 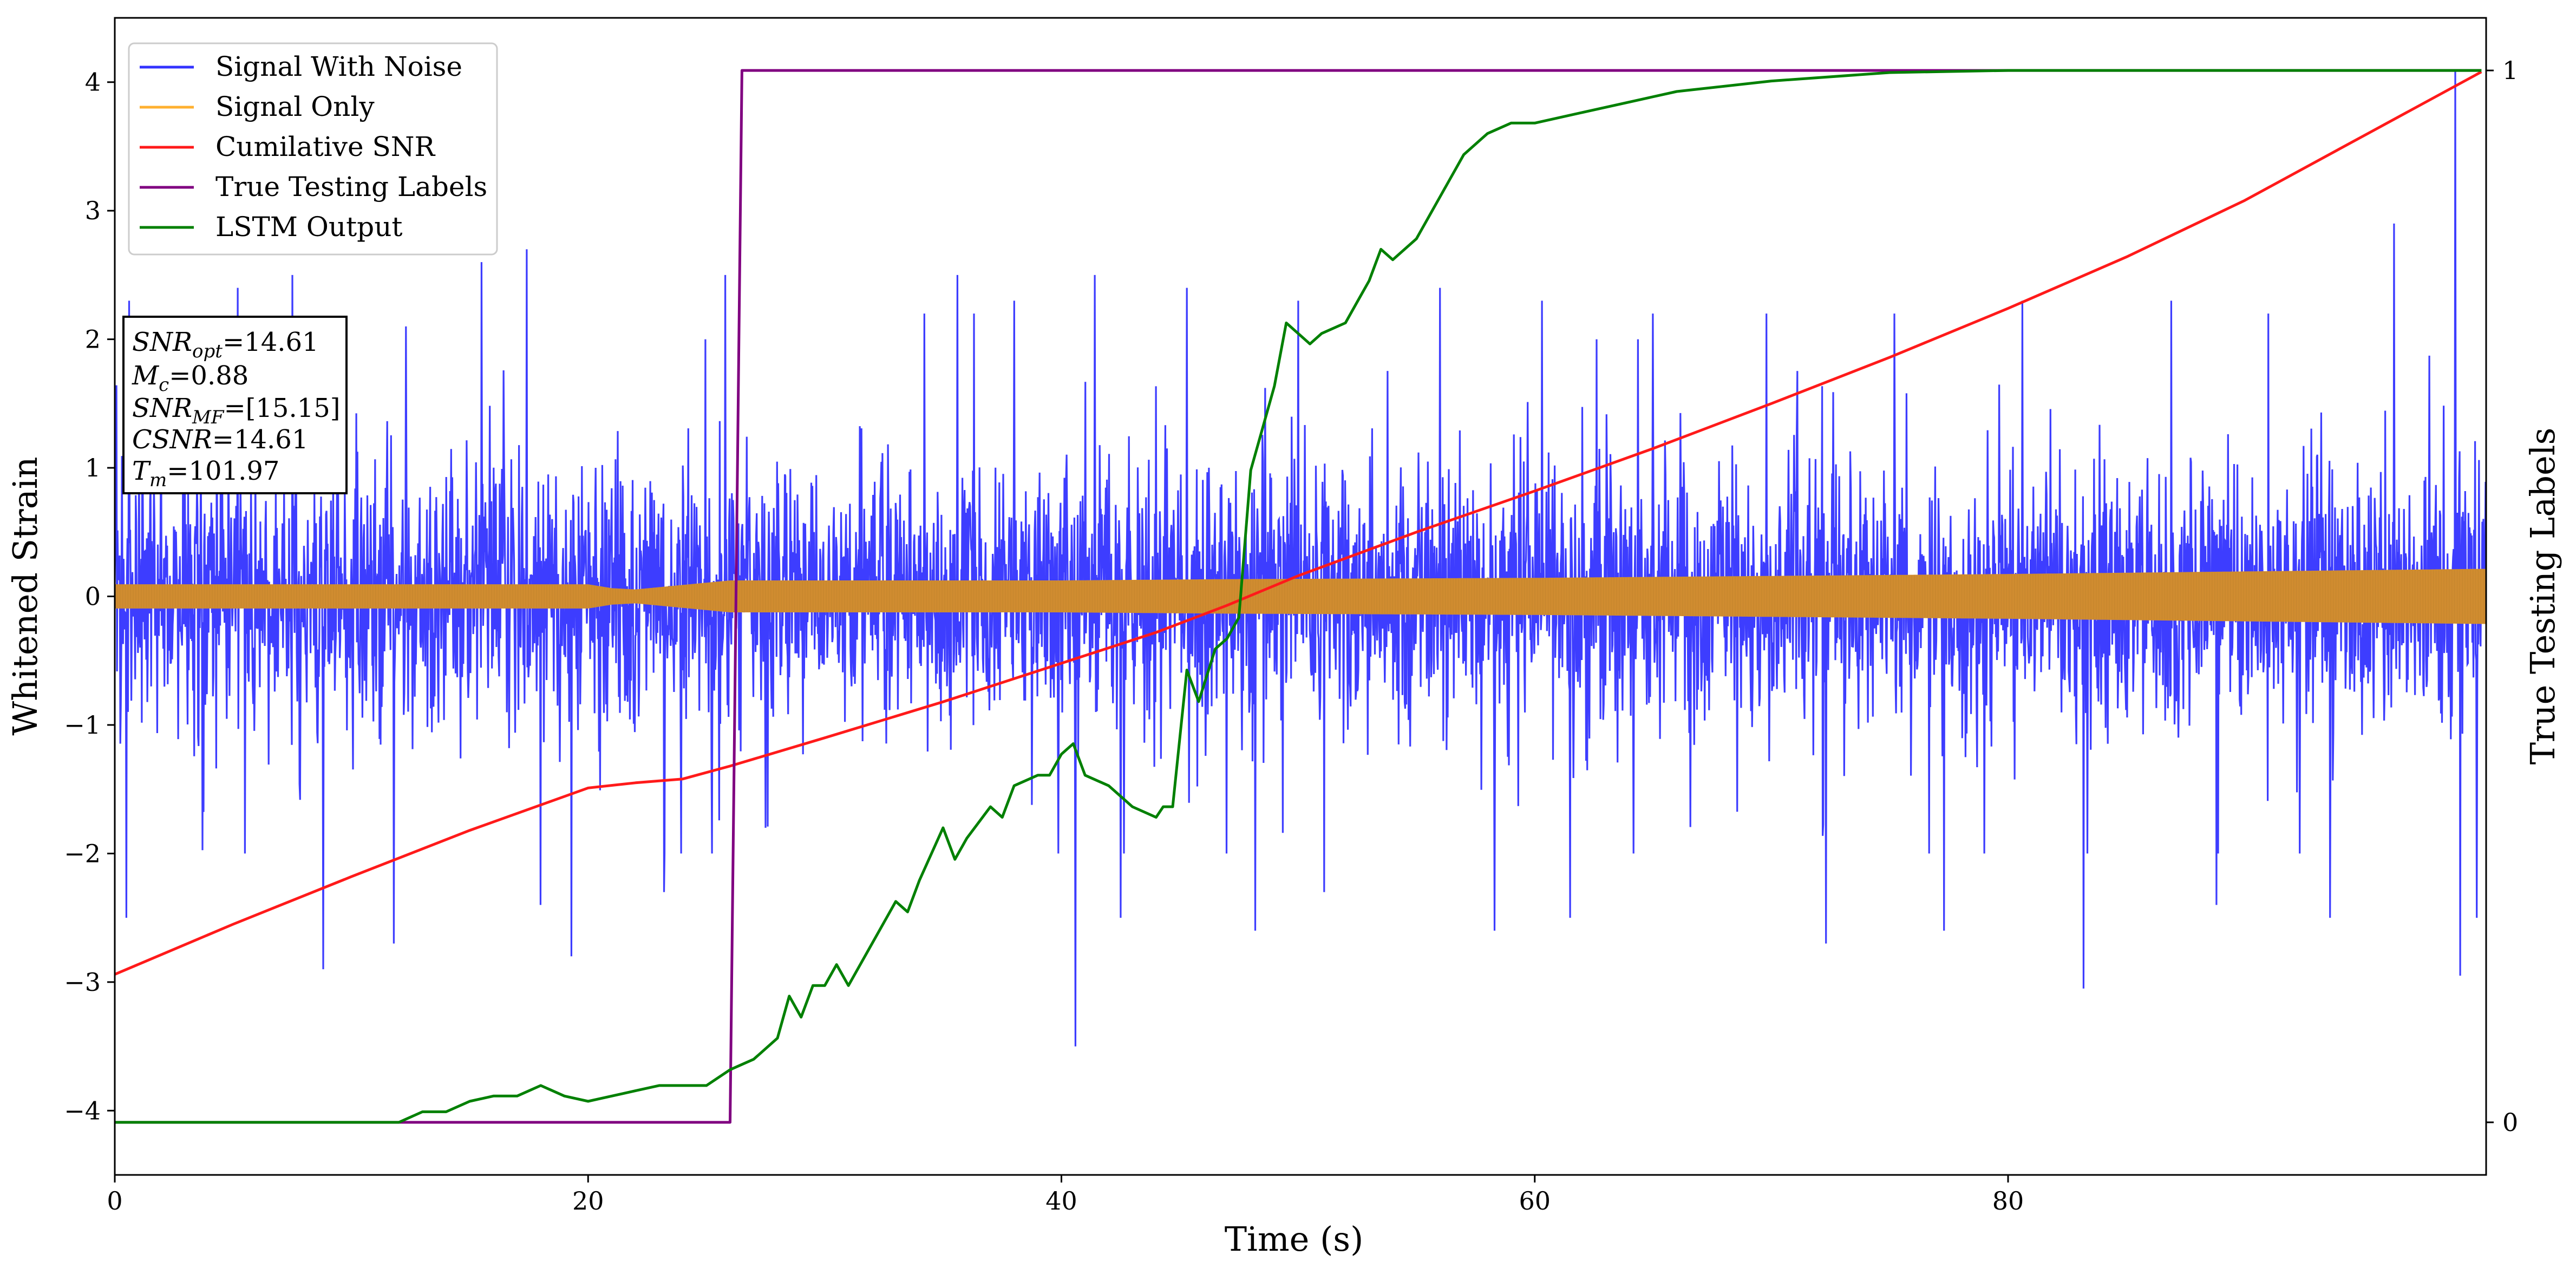 What do you see at coordinates (93, 210) in the screenshot?
I see `y-tick-label: 3` at bounding box center [93, 210].